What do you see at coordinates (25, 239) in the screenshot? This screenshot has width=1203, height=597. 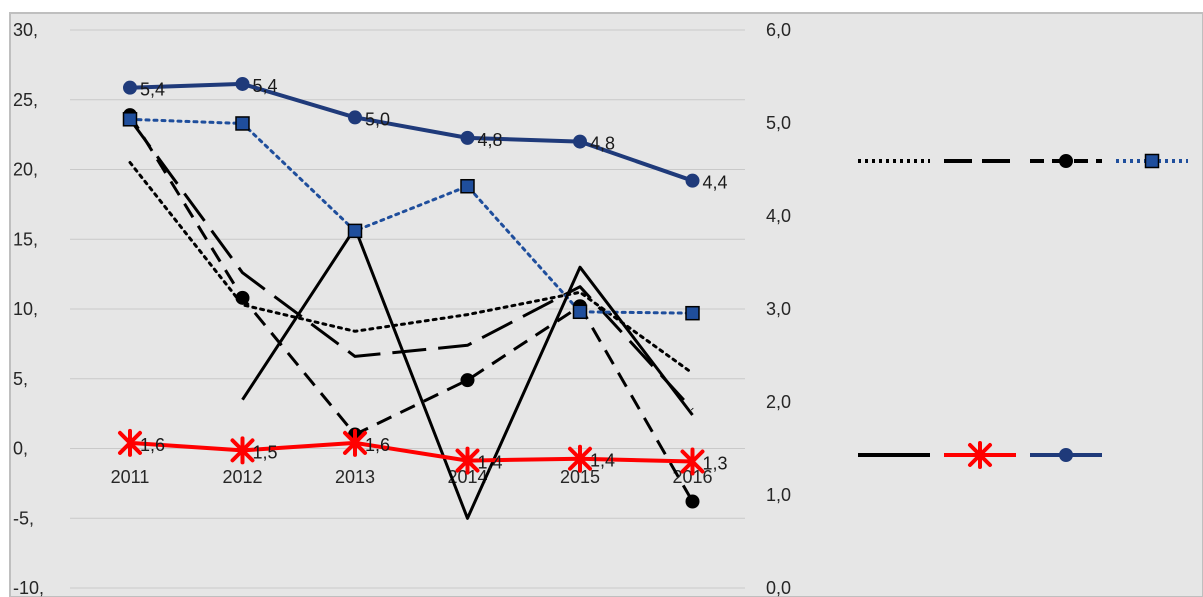 I see `left-tick-label: 15,` at bounding box center [25, 239].